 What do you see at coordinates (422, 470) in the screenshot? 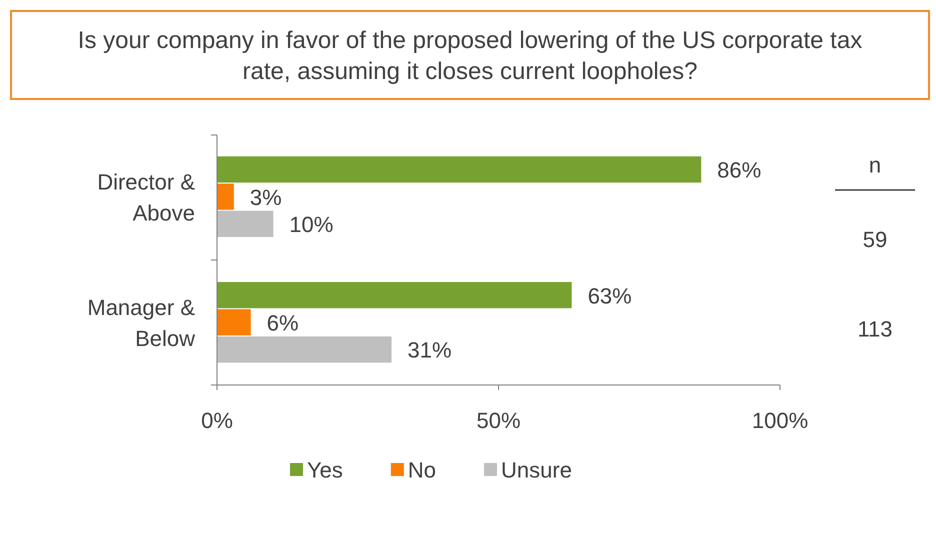
I see `legend-label: No` at bounding box center [422, 470].